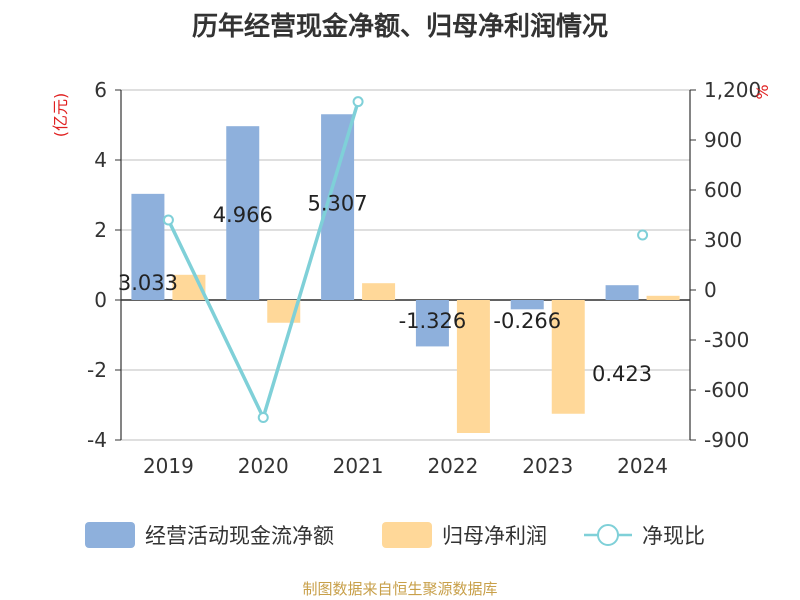 Image resolution: width=800 pixels, height=600 pixels. Describe the element at coordinates (239, 536) in the screenshot. I see `legend-label: 经营活动现金流净额` at that location.